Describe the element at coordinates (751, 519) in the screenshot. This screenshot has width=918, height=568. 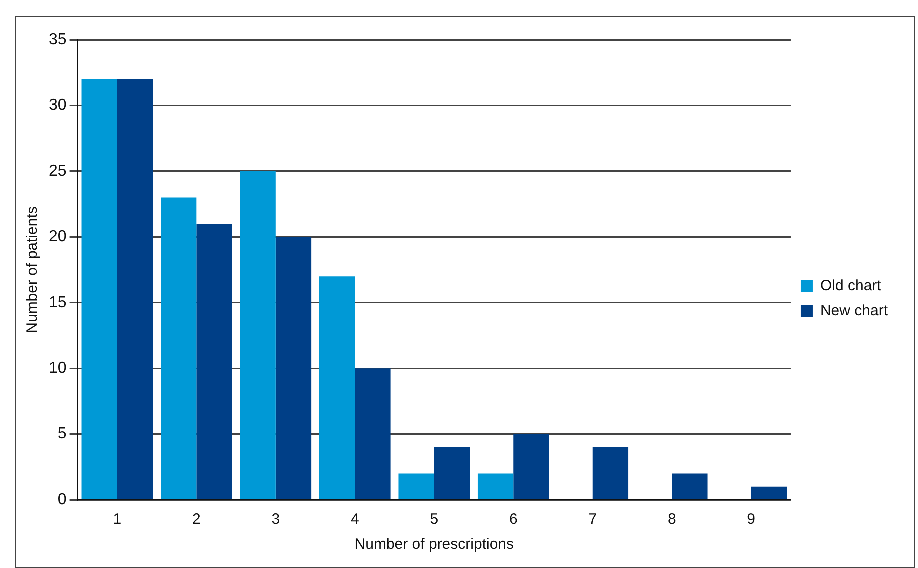
I see `x-tick-label: 9` at that location.